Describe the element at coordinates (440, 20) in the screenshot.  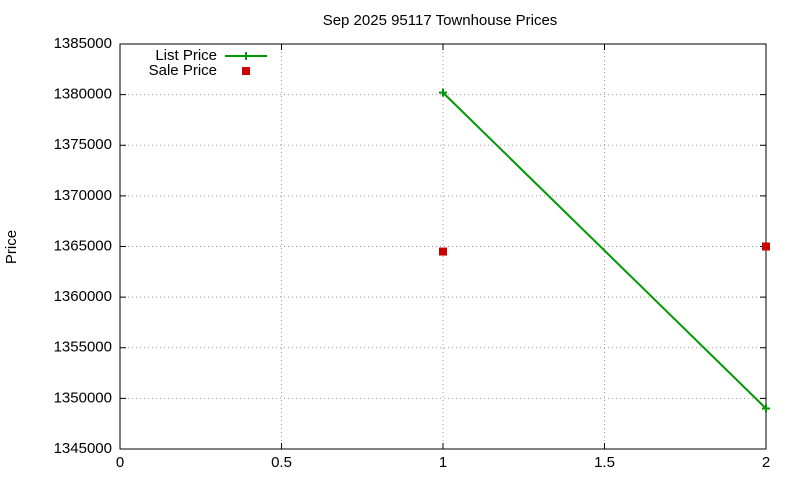
I see `chart-title: Sep 2025 95117 Townhouse Prices` at that location.